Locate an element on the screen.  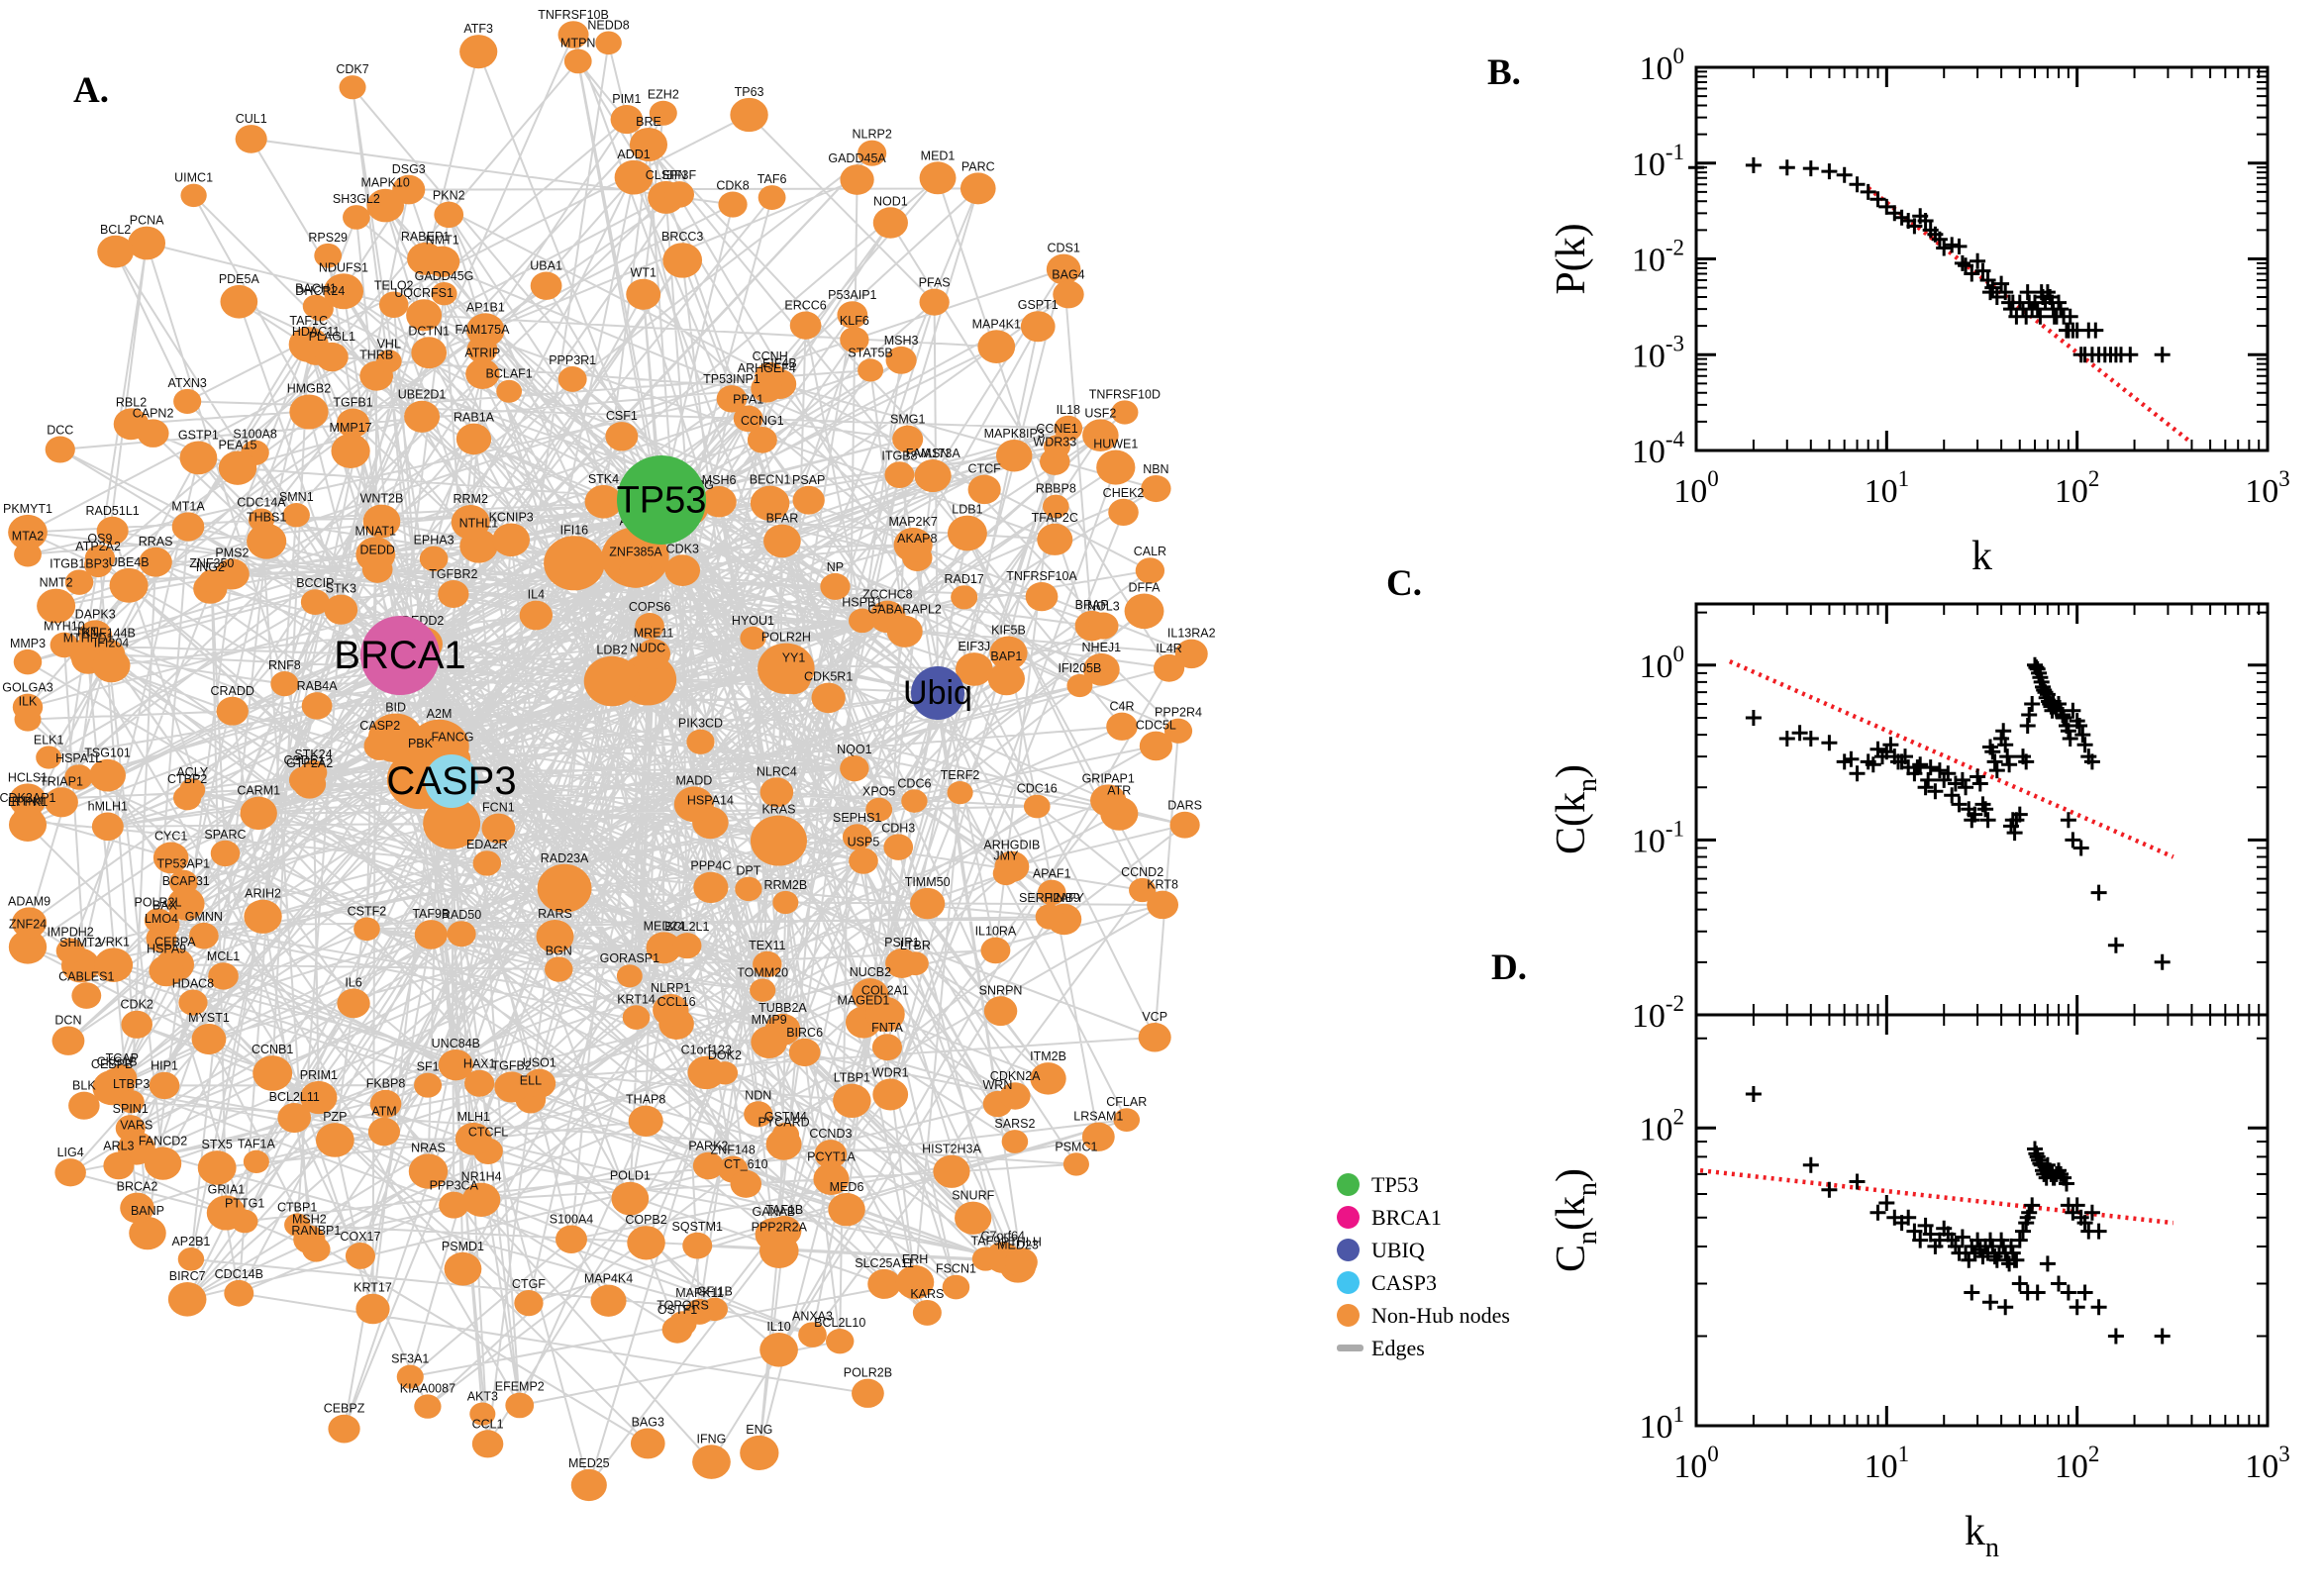
svg-text: ERH is located at coordinates (915, 1259).